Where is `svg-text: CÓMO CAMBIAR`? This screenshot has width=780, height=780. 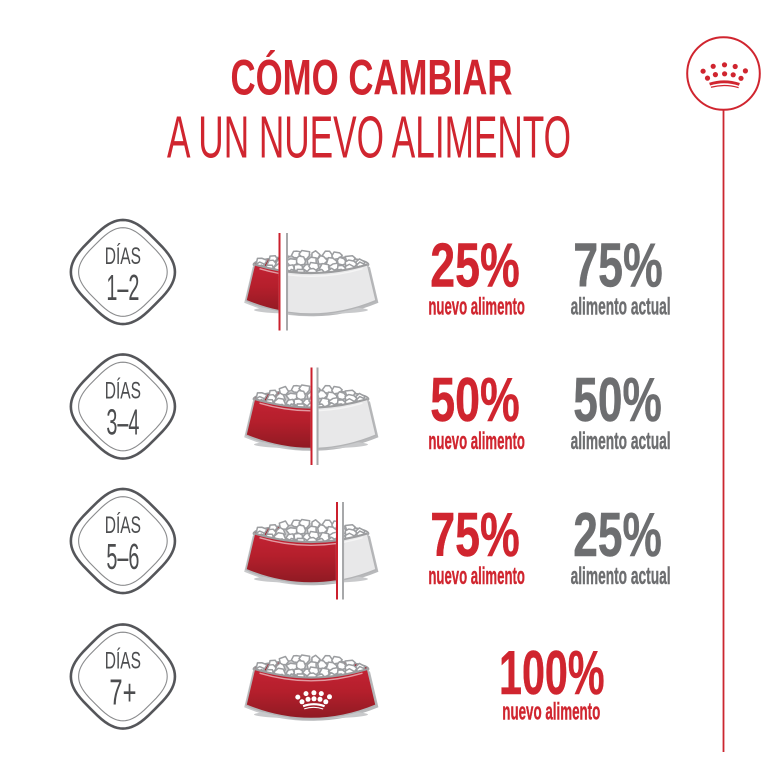 svg-text: CÓMO CAMBIAR is located at coordinates (372, 77).